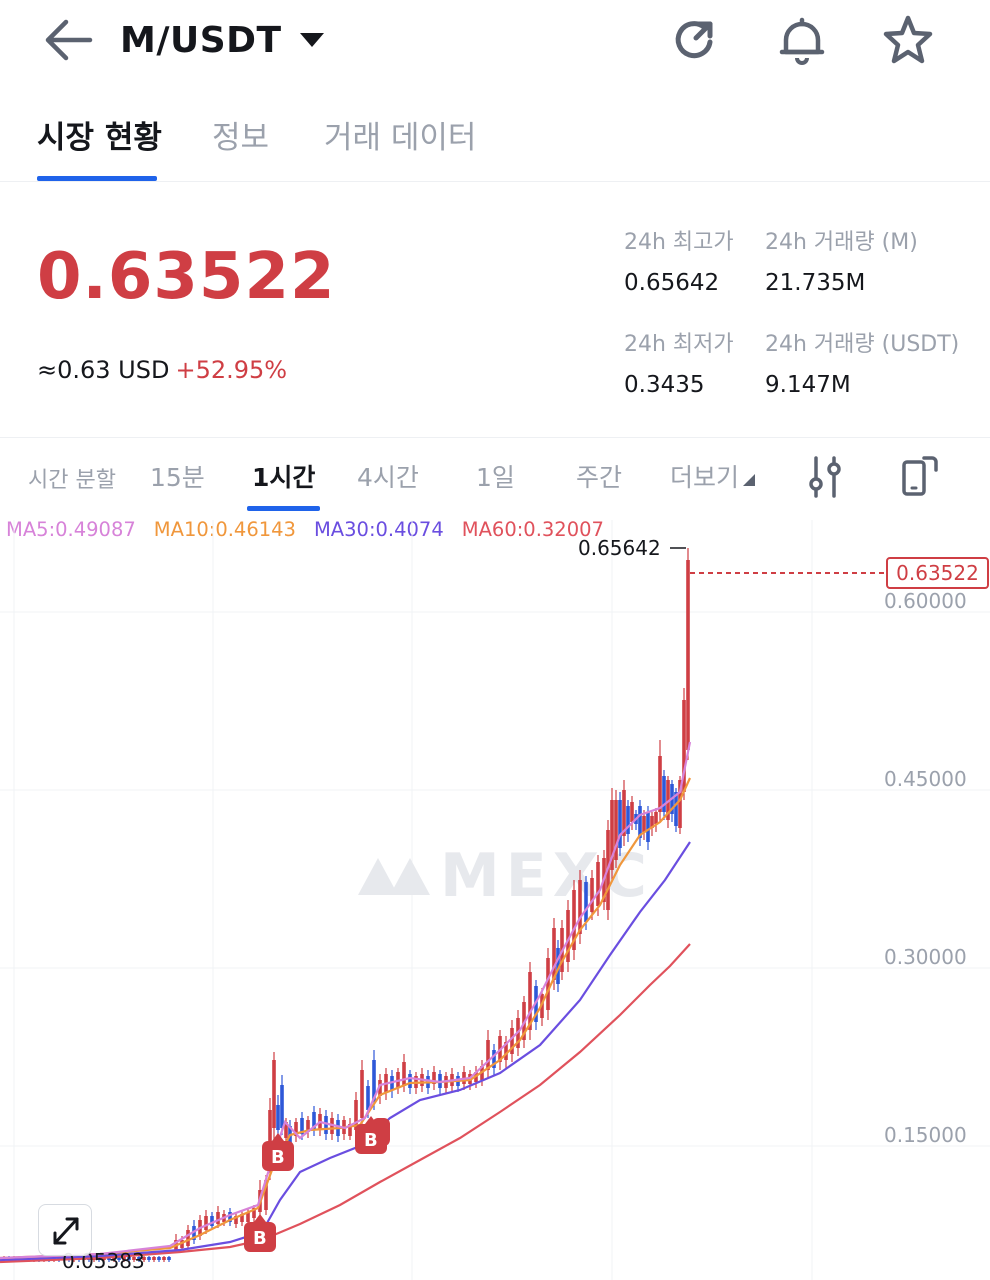 This screenshot has width=990, height=1280. I want to click on back-arrow-icon, so click(68, 40).